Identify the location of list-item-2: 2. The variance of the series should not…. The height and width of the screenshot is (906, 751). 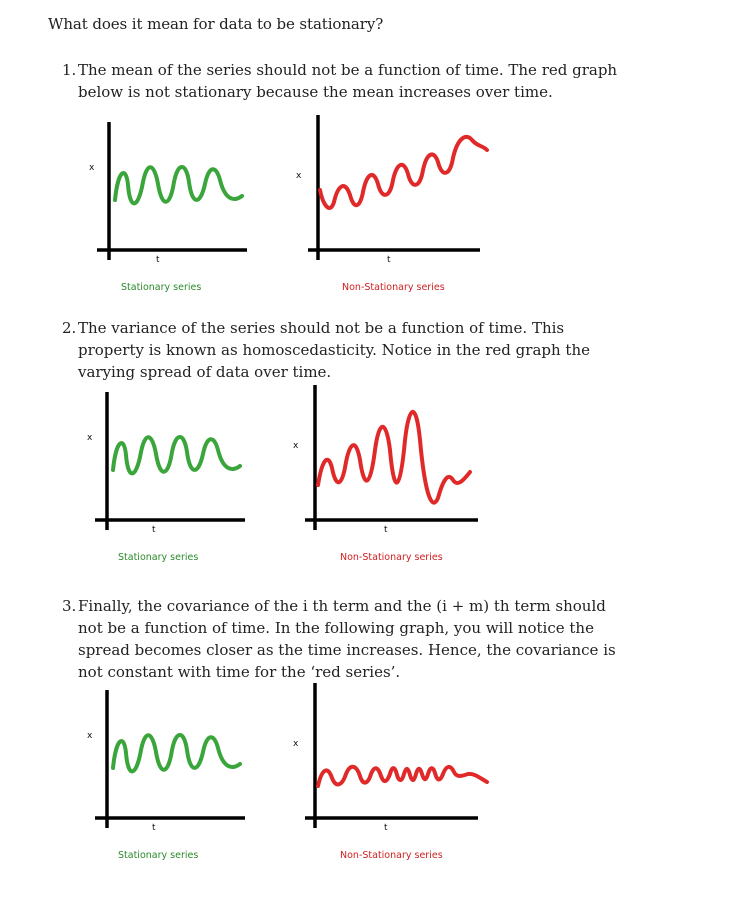
(342, 350).